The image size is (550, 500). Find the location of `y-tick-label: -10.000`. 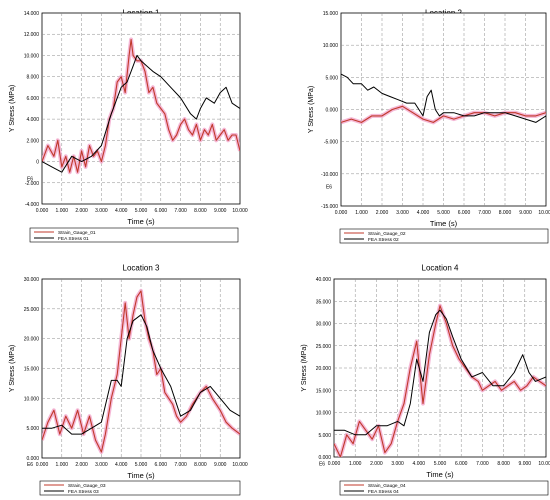

y-tick-label: -10.000 is located at coordinates (329, 175).